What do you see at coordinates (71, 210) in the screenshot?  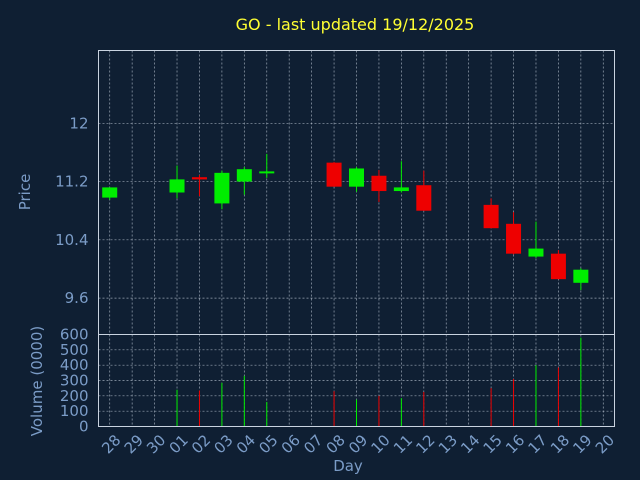 I see `price-y-tick-labels: 9.6 10.4 11.2 12` at bounding box center [71, 210].